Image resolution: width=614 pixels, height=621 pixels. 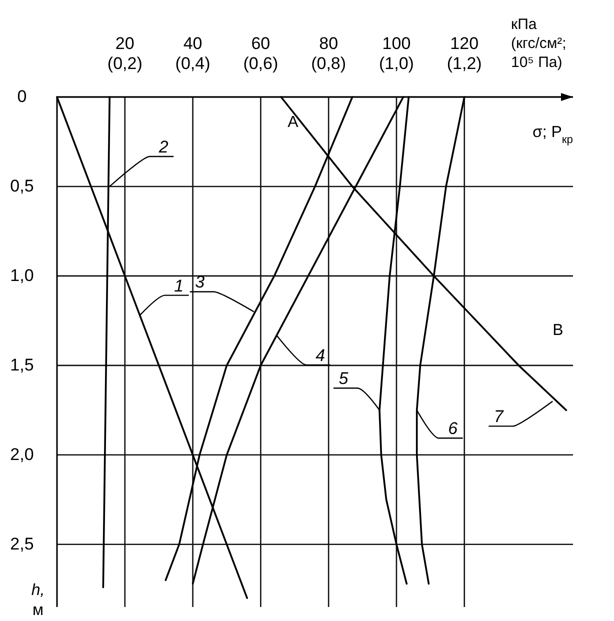 What do you see at coordinates (321, 355) in the screenshot?
I see `annotation: 4` at bounding box center [321, 355].